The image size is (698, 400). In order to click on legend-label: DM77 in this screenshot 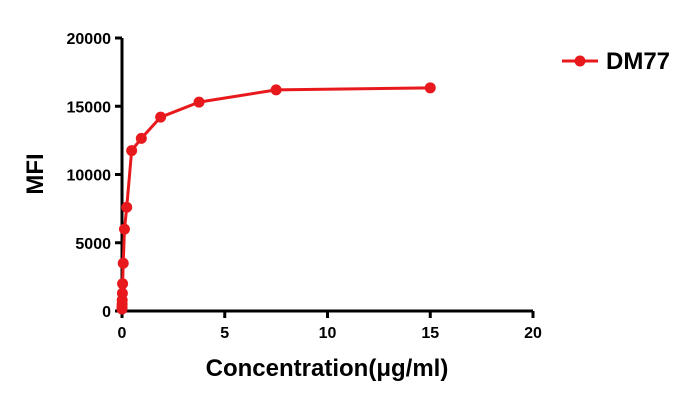, I will do `click(638, 61)`.